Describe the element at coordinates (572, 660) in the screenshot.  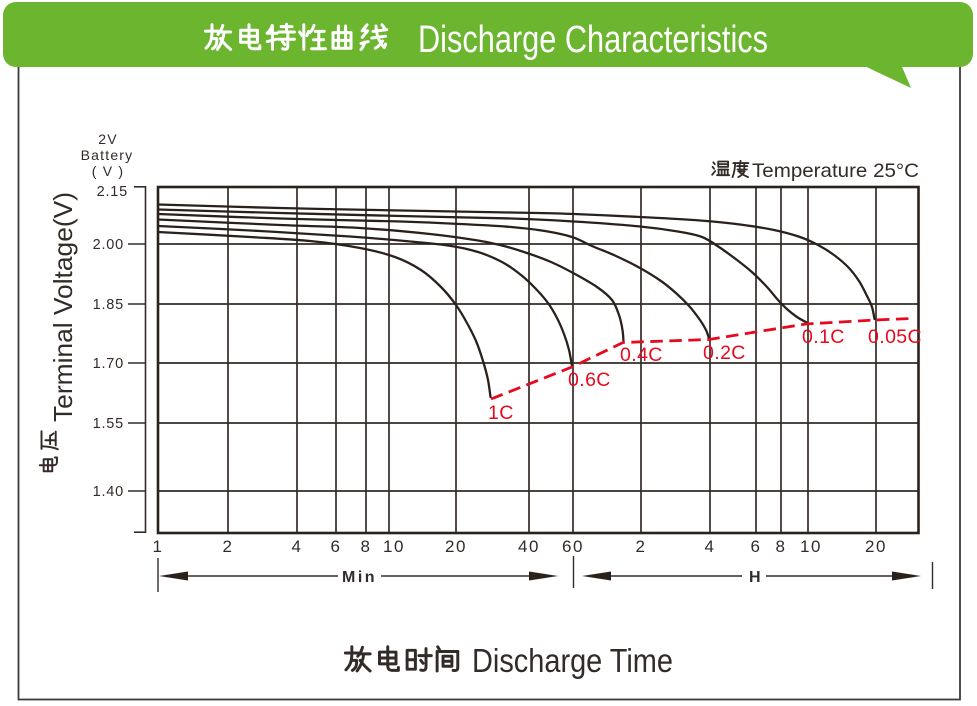
I see `svg-text: Discharge Time` at that location.